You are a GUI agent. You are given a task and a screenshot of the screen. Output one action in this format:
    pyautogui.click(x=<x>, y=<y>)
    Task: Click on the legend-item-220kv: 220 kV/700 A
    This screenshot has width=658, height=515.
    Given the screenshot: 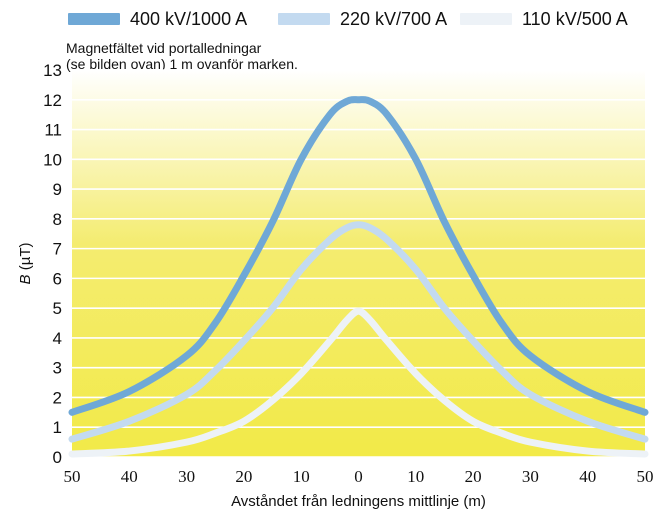 What is the action you would take?
    pyautogui.click(x=362, y=19)
    